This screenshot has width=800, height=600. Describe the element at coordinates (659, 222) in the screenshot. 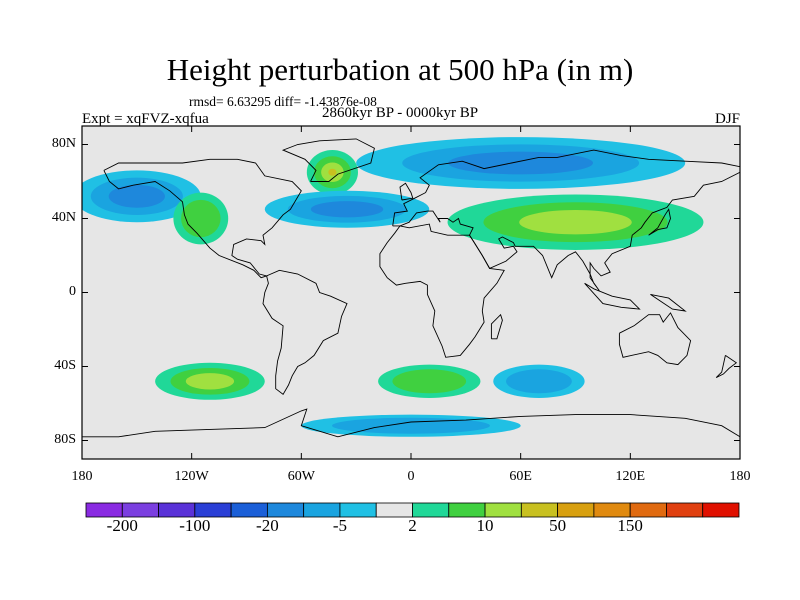

I see `coastline-japan` at that location.